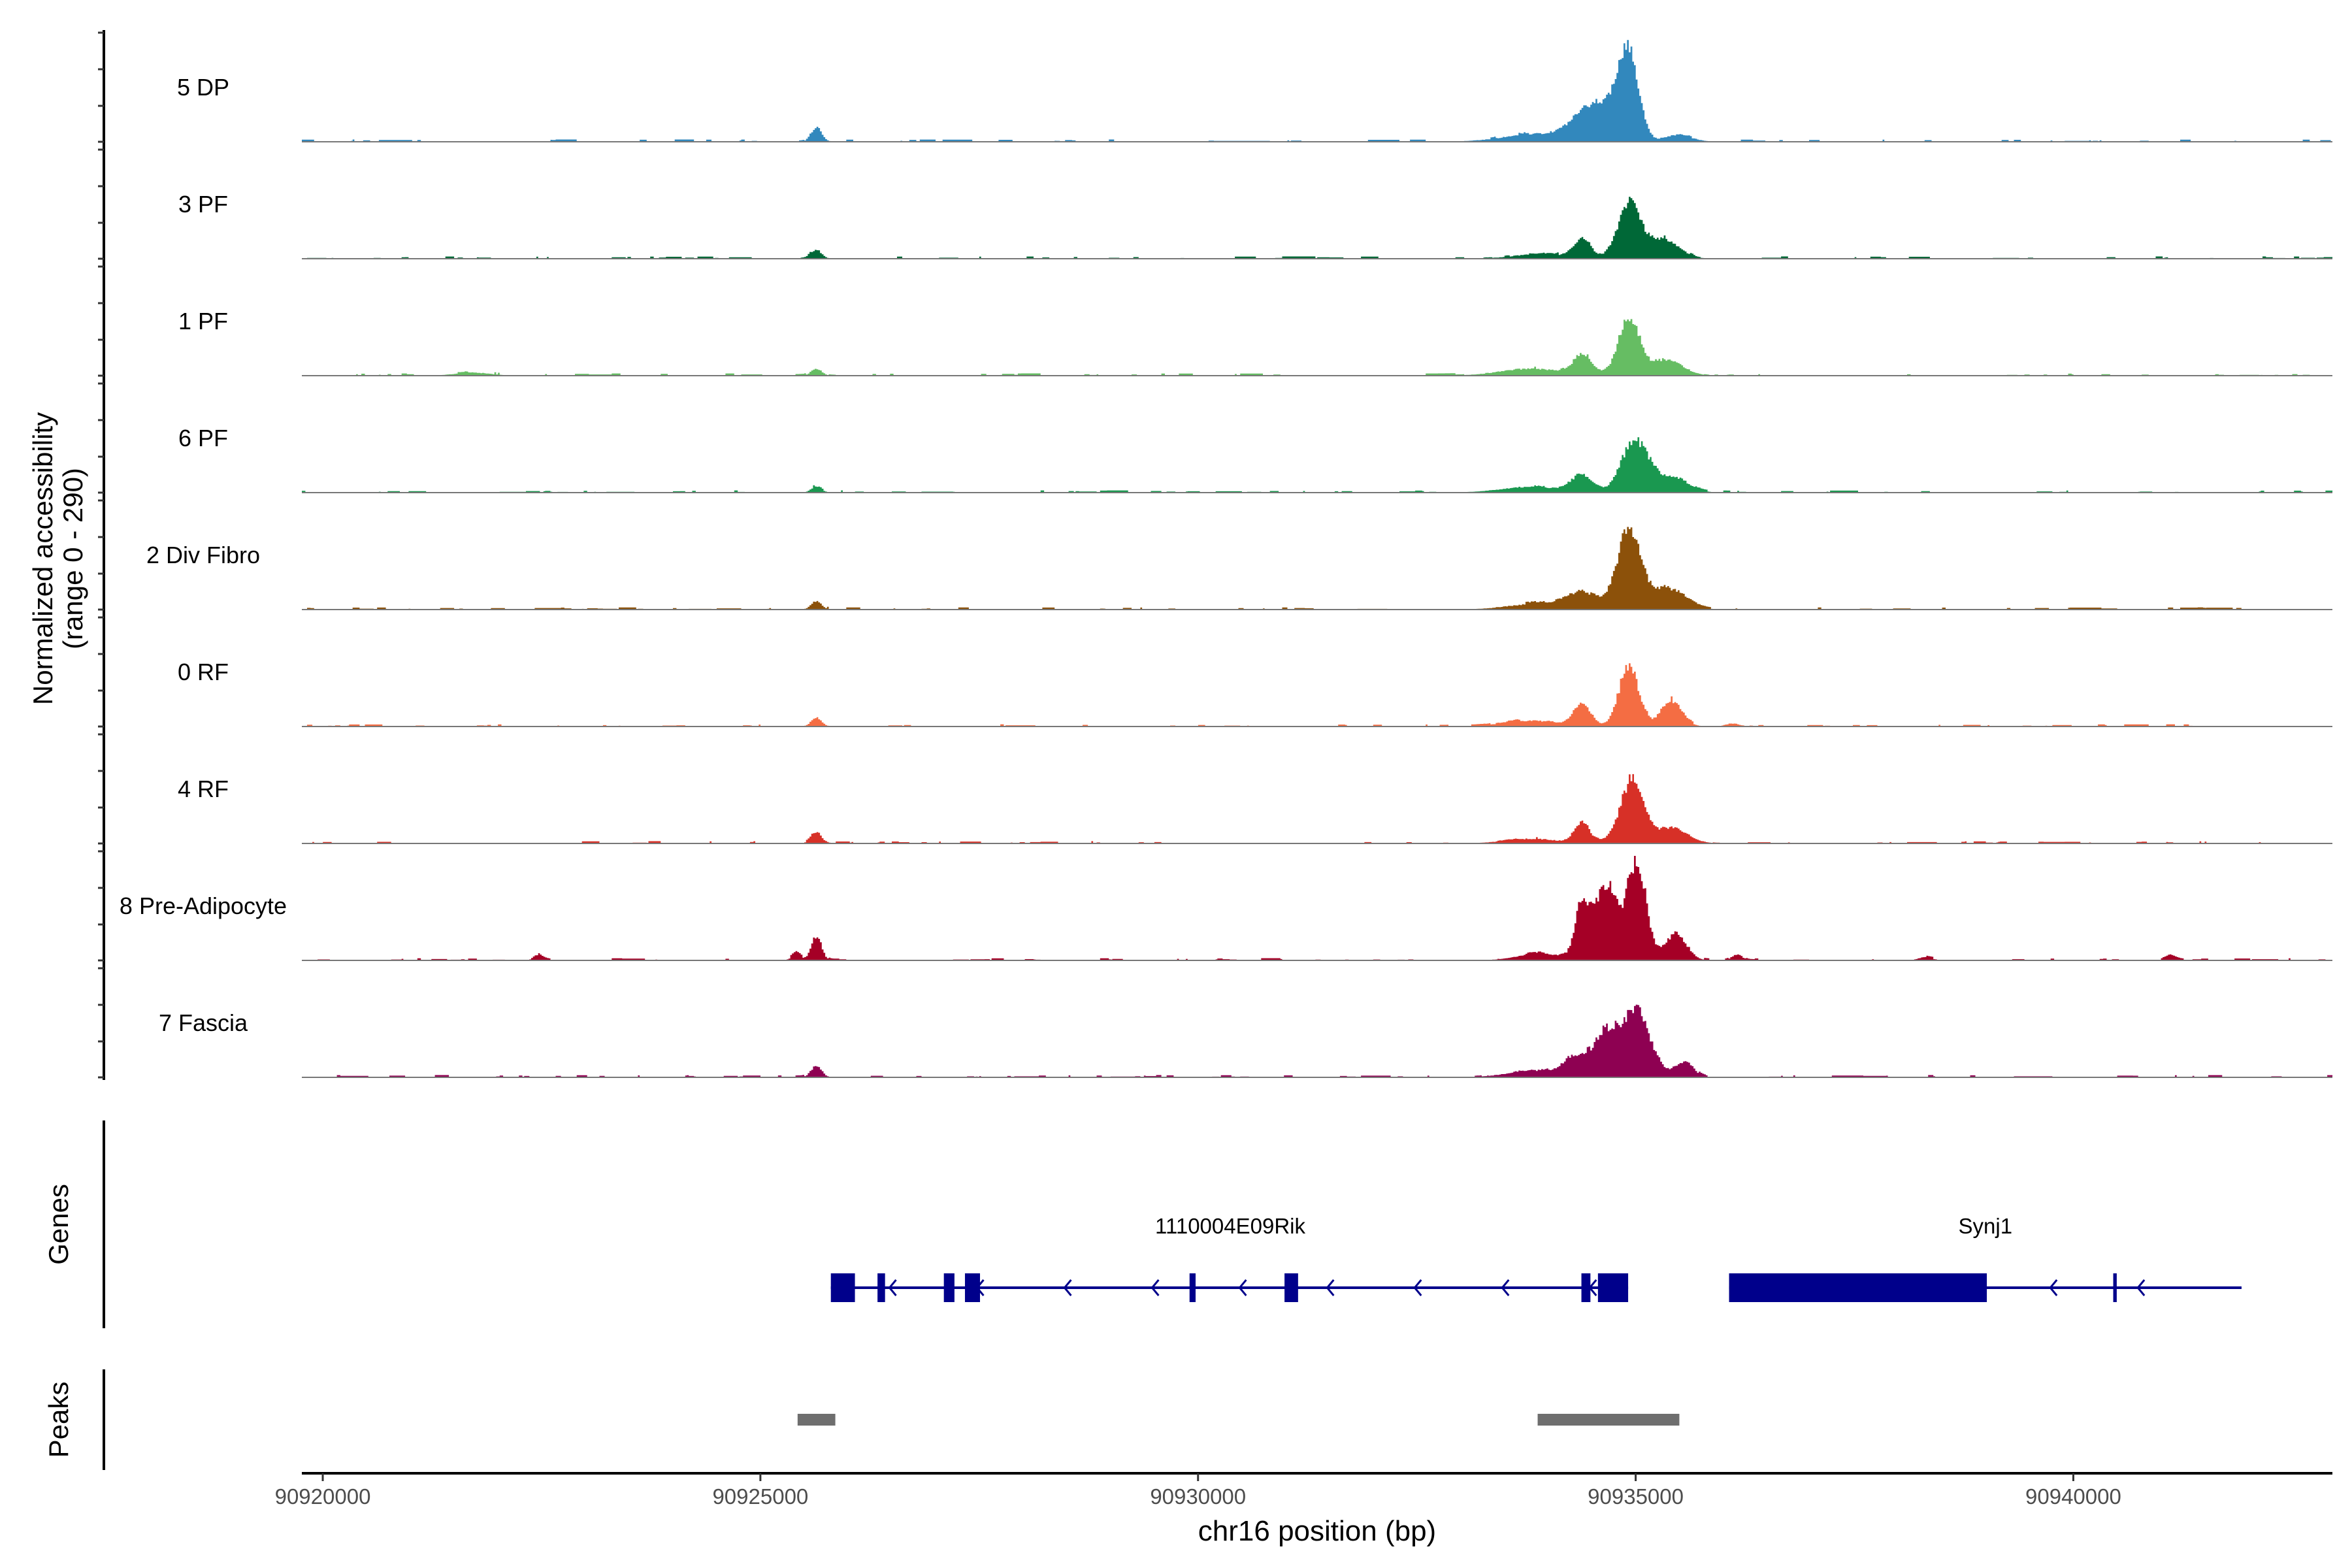 Image resolution: width=2352 pixels, height=1568 pixels. I want to click on track-1-pf: 1 PF, so click(1255, 342).